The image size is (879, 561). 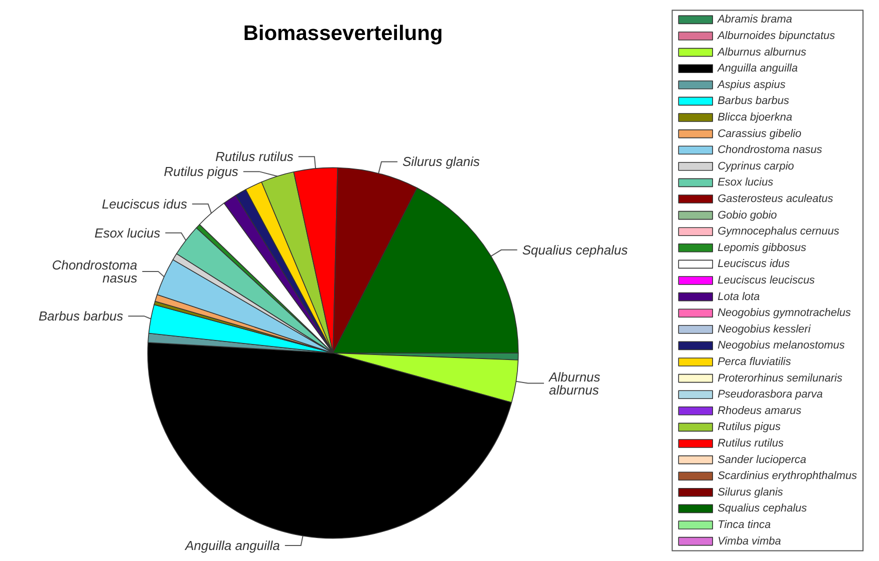 What do you see at coordinates (757, 68) in the screenshot?
I see `legend-label: Anguilla anguilla` at bounding box center [757, 68].